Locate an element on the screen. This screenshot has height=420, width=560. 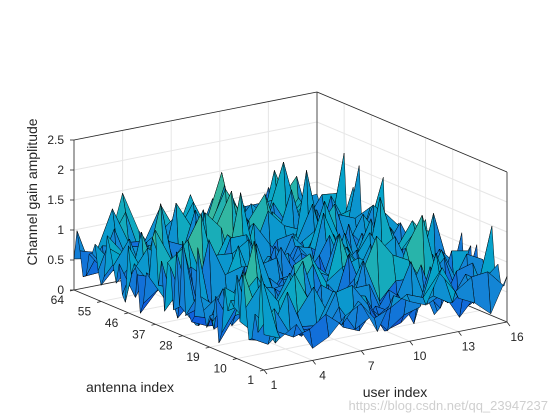
back-top-edge is located at coordinates (195, 116).